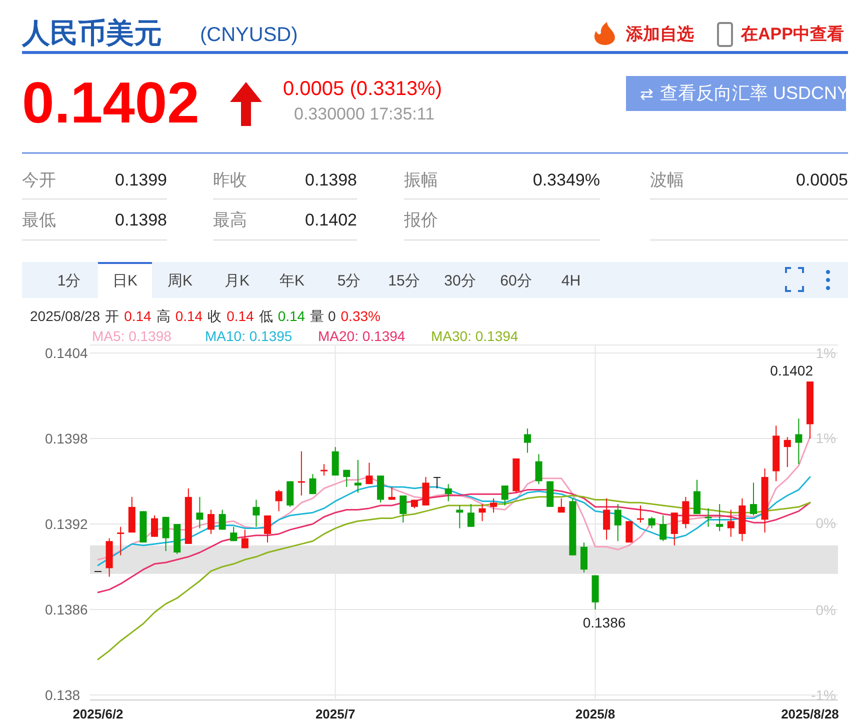  What do you see at coordinates (230, 220) in the screenshot?
I see `text: 最高` at bounding box center [230, 220].